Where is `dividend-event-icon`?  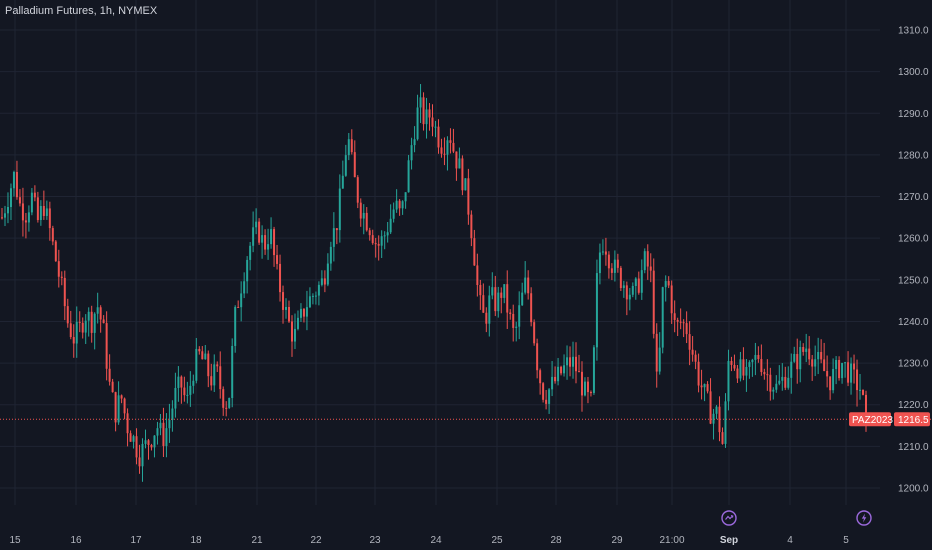 dividend-event-icon is located at coordinates (729, 518).